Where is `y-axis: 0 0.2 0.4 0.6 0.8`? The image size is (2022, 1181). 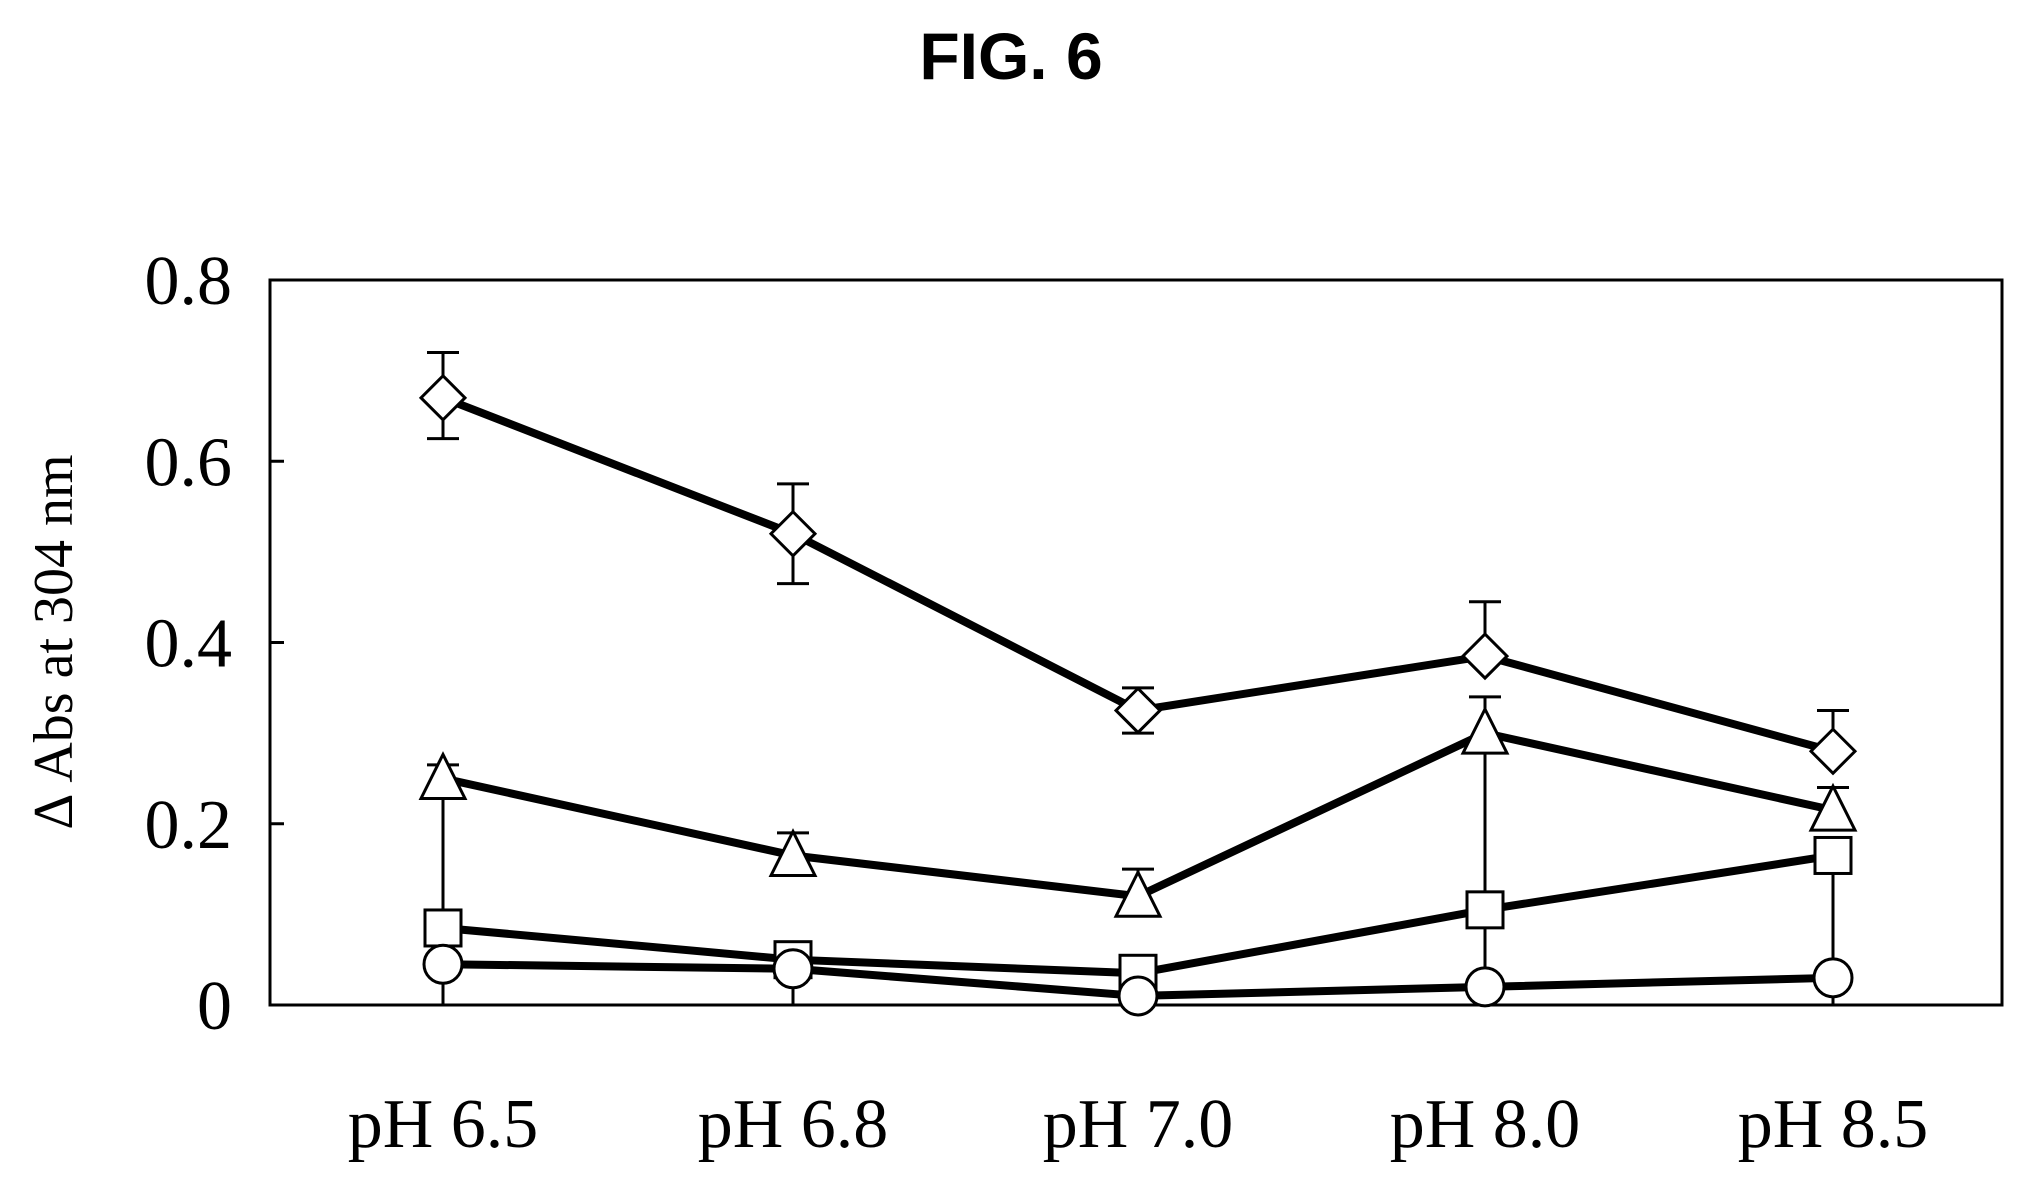
y-axis: 0 0.2 0.4 0.6 0.8 is located at coordinates (214, 644).